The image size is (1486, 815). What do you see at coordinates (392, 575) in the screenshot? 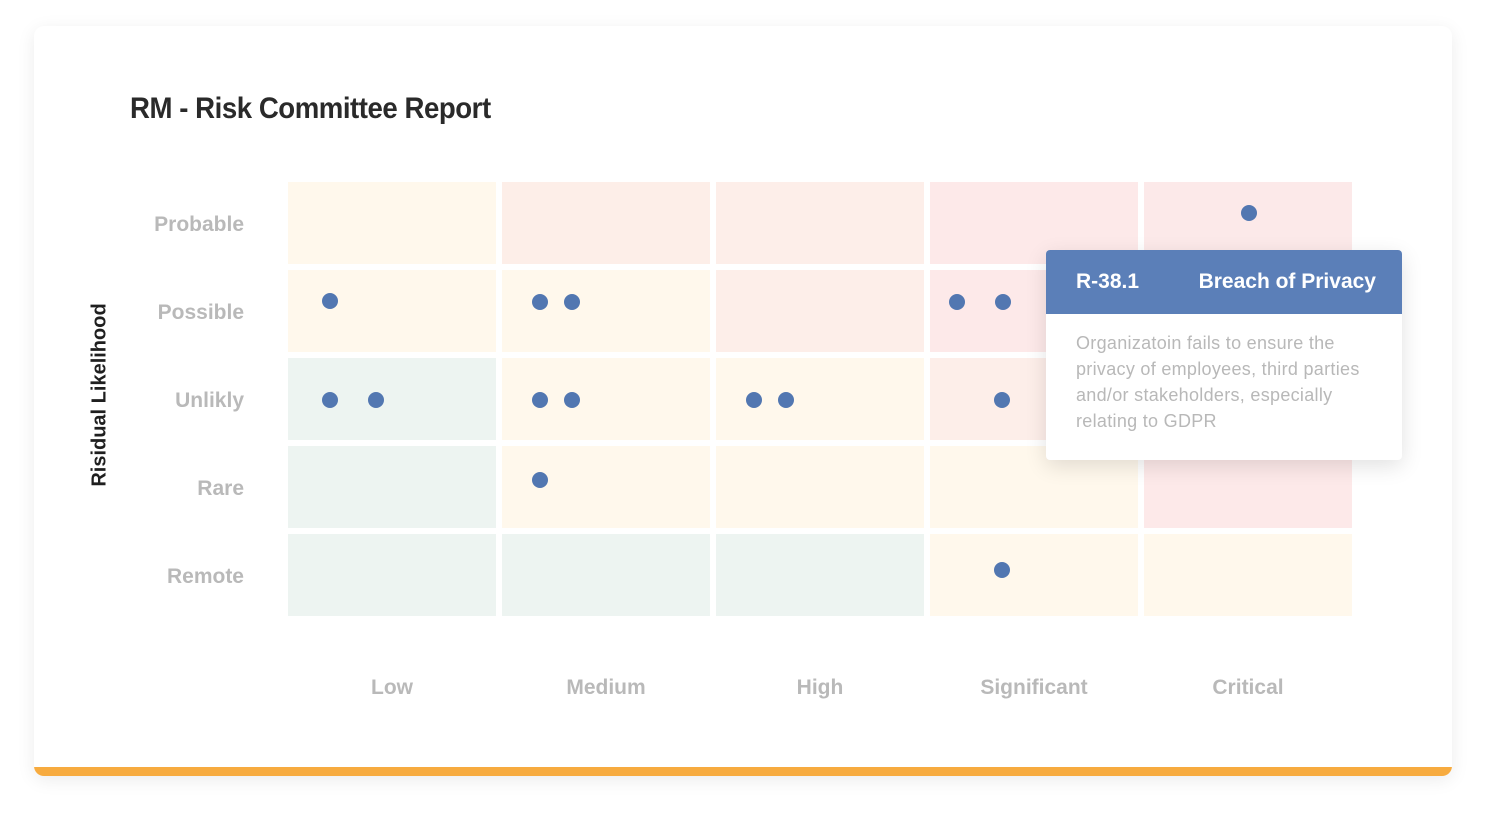
I see `matrix-cell-remote-low` at bounding box center [392, 575].